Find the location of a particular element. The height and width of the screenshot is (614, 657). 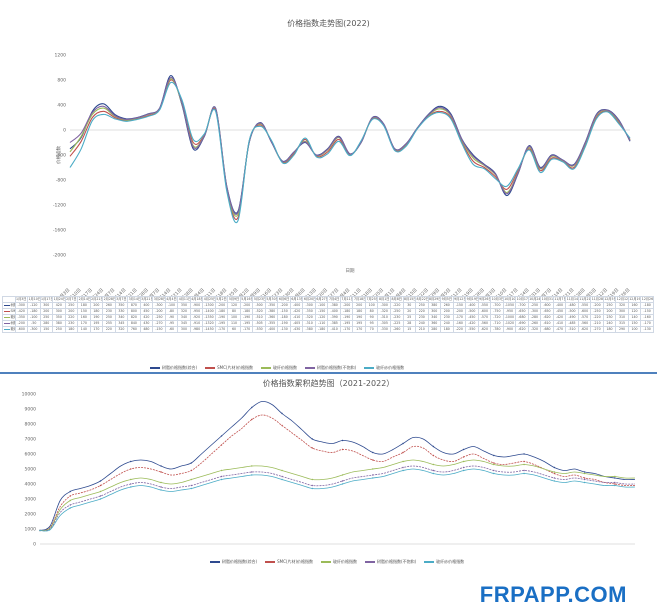

table-header-cell: 9月12日 is located at coordinates (459, 299).